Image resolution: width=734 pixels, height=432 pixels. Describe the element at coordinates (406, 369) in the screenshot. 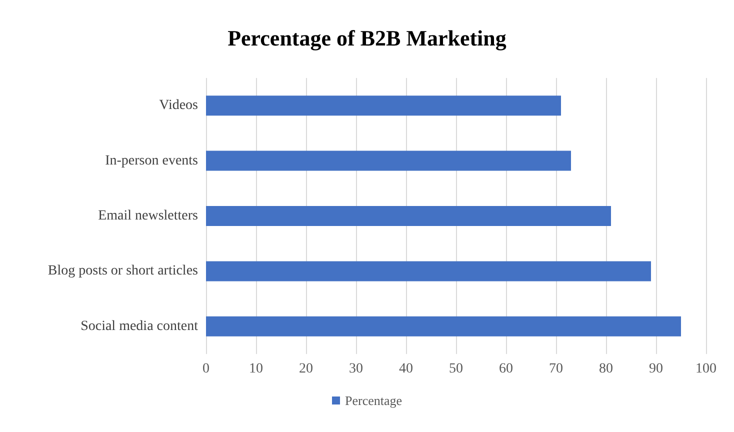

I see `x-tick-label: 40` at that location.